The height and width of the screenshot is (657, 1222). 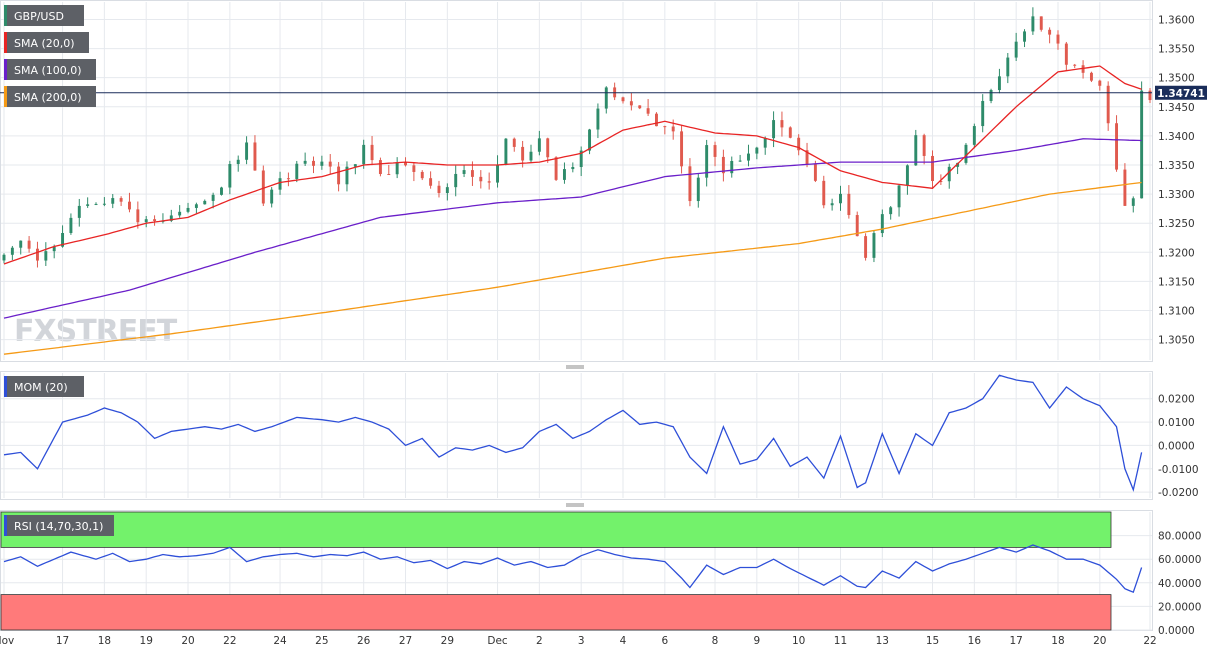 What do you see at coordinates (364, 641) in the screenshot?
I see `x-tick-label: 26` at bounding box center [364, 641].